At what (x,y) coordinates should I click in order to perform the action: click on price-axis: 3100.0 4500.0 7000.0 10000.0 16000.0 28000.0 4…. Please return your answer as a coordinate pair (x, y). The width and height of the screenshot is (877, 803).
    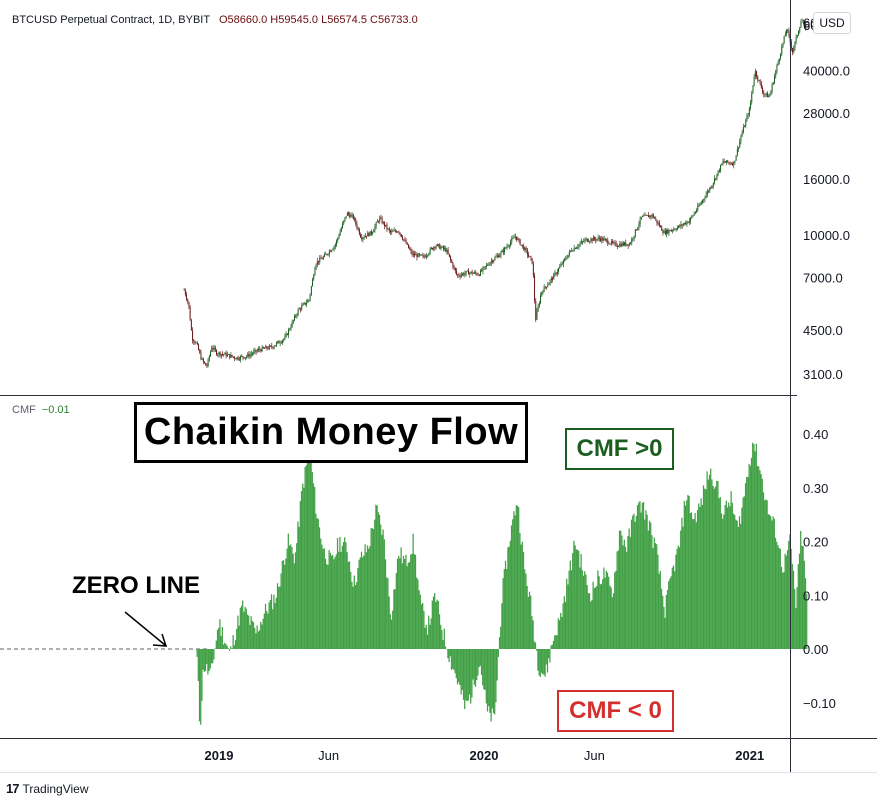
    Looking at the image, I should click on (826, 198).